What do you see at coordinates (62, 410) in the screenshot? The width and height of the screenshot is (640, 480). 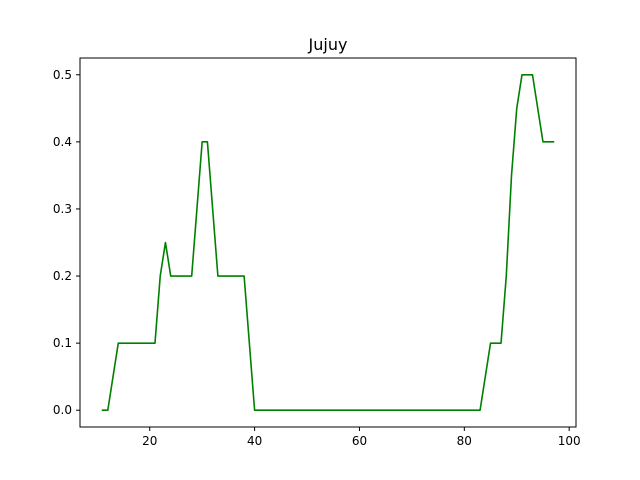 I see `y-tick-label-0: 0.0` at bounding box center [62, 410].